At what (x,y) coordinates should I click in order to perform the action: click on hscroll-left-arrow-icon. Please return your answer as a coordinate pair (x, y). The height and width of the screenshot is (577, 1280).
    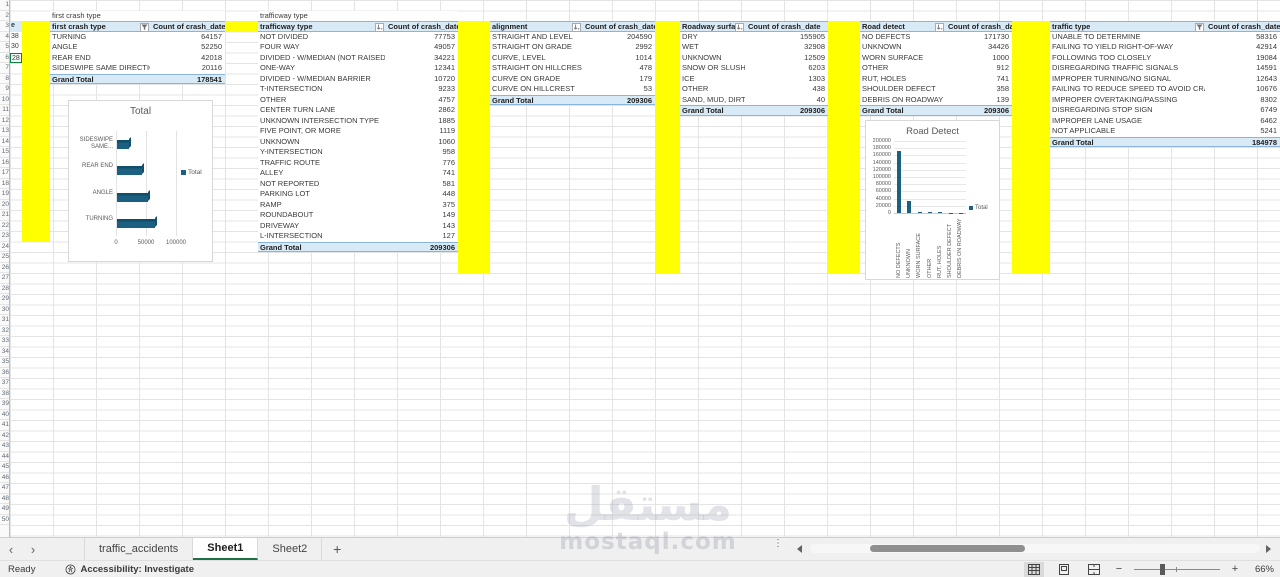
    Looking at the image, I should click on (799, 549).